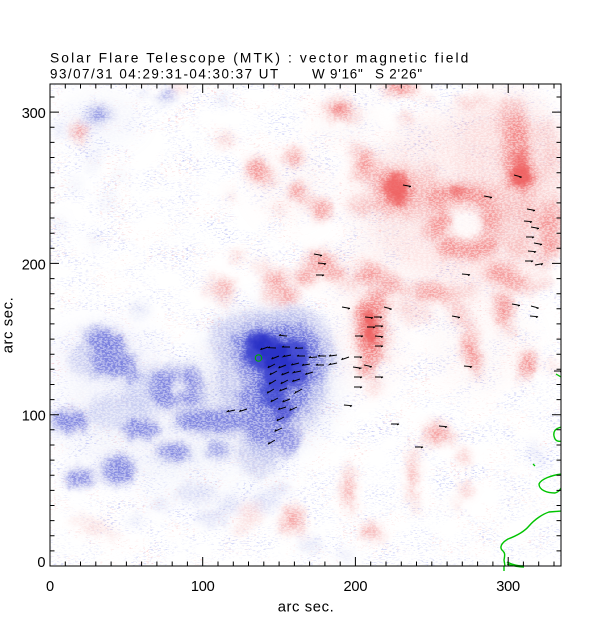  What do you see at coordinates (165, 74) in the screenshot?
I see `svg-text: 93/07/31 04:29:31-04:30:37 UT` at bounding box center [165, 74].